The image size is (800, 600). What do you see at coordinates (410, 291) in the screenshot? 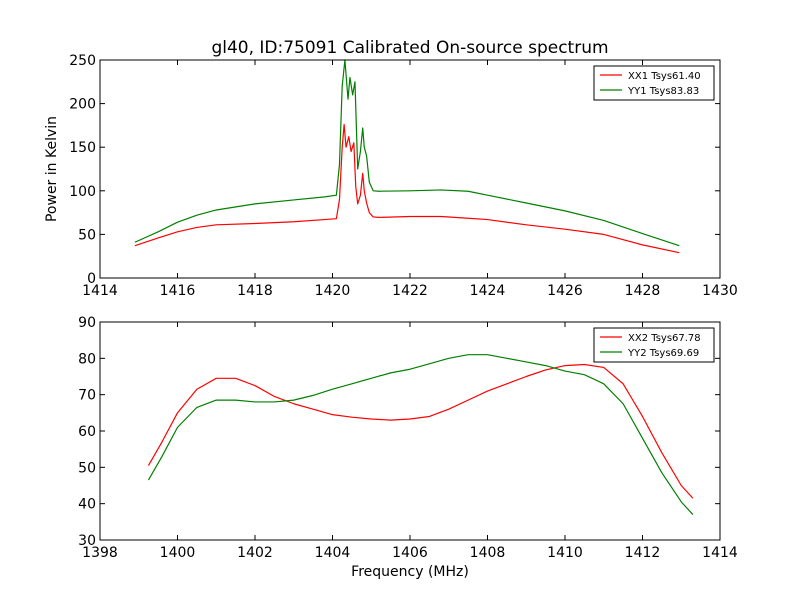
I see `top-x-tick-label: 1422` at bounding box center [410, 291].